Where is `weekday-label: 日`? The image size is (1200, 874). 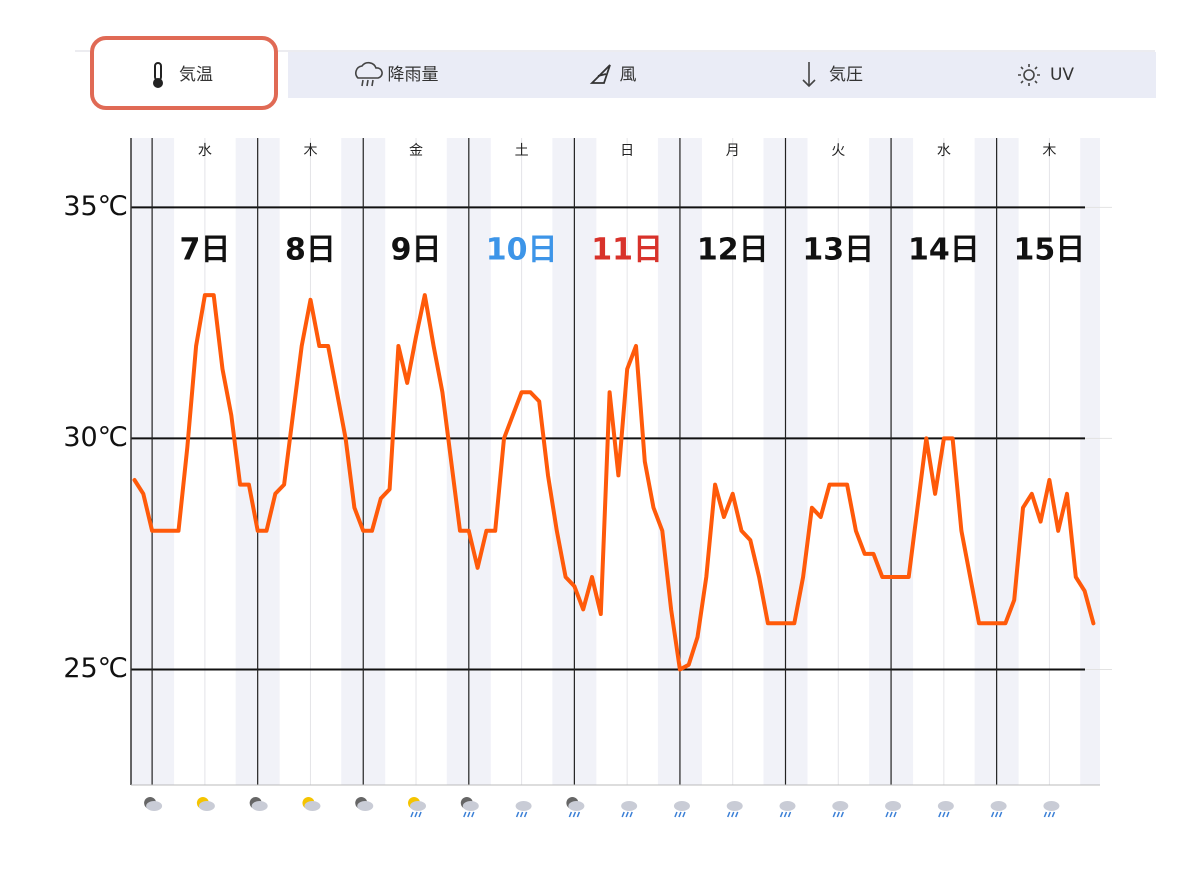 weekday-label: 日 is located at coordinates (627, 151).